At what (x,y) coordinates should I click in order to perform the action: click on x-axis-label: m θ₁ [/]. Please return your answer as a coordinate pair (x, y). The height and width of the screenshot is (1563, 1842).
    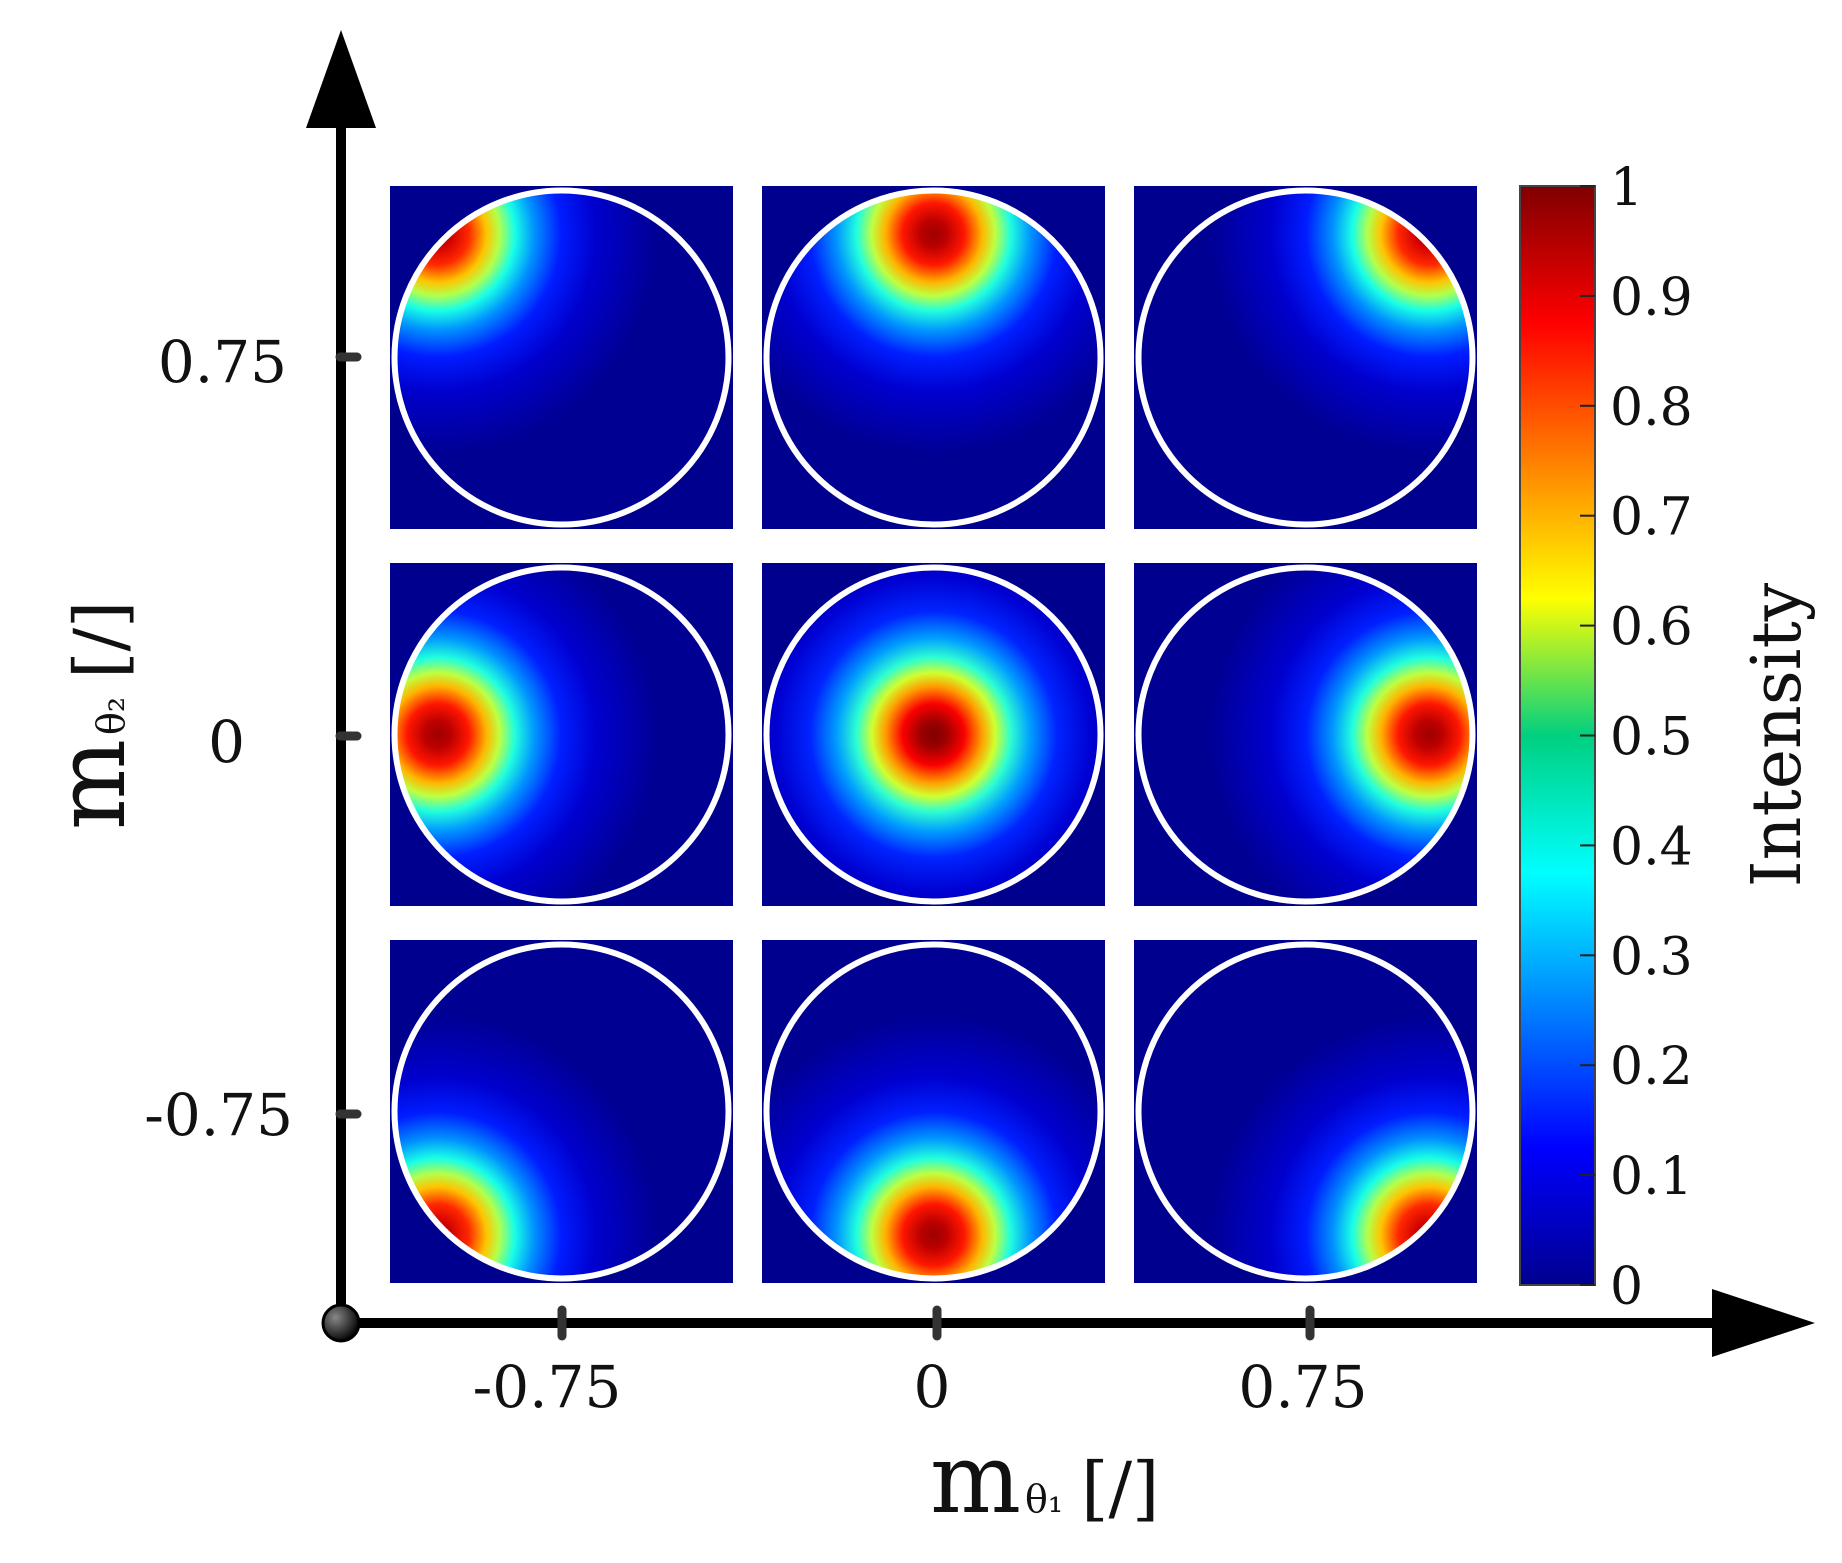
    Looking at the image, I should click on (1044, 1479).